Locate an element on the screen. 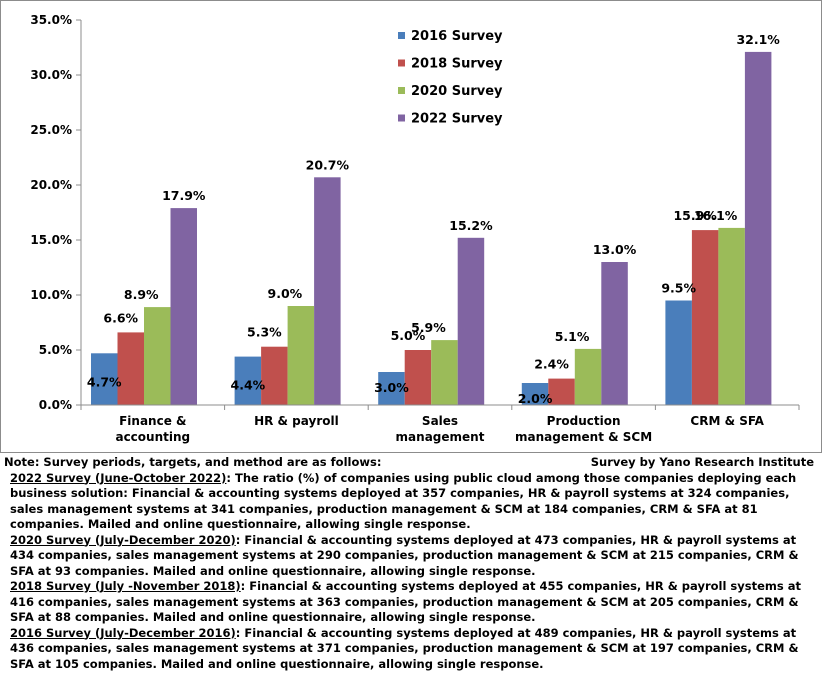 This screenshot has width=824, height=681. data-label: 17.9% is located at coordinates (184, 195).